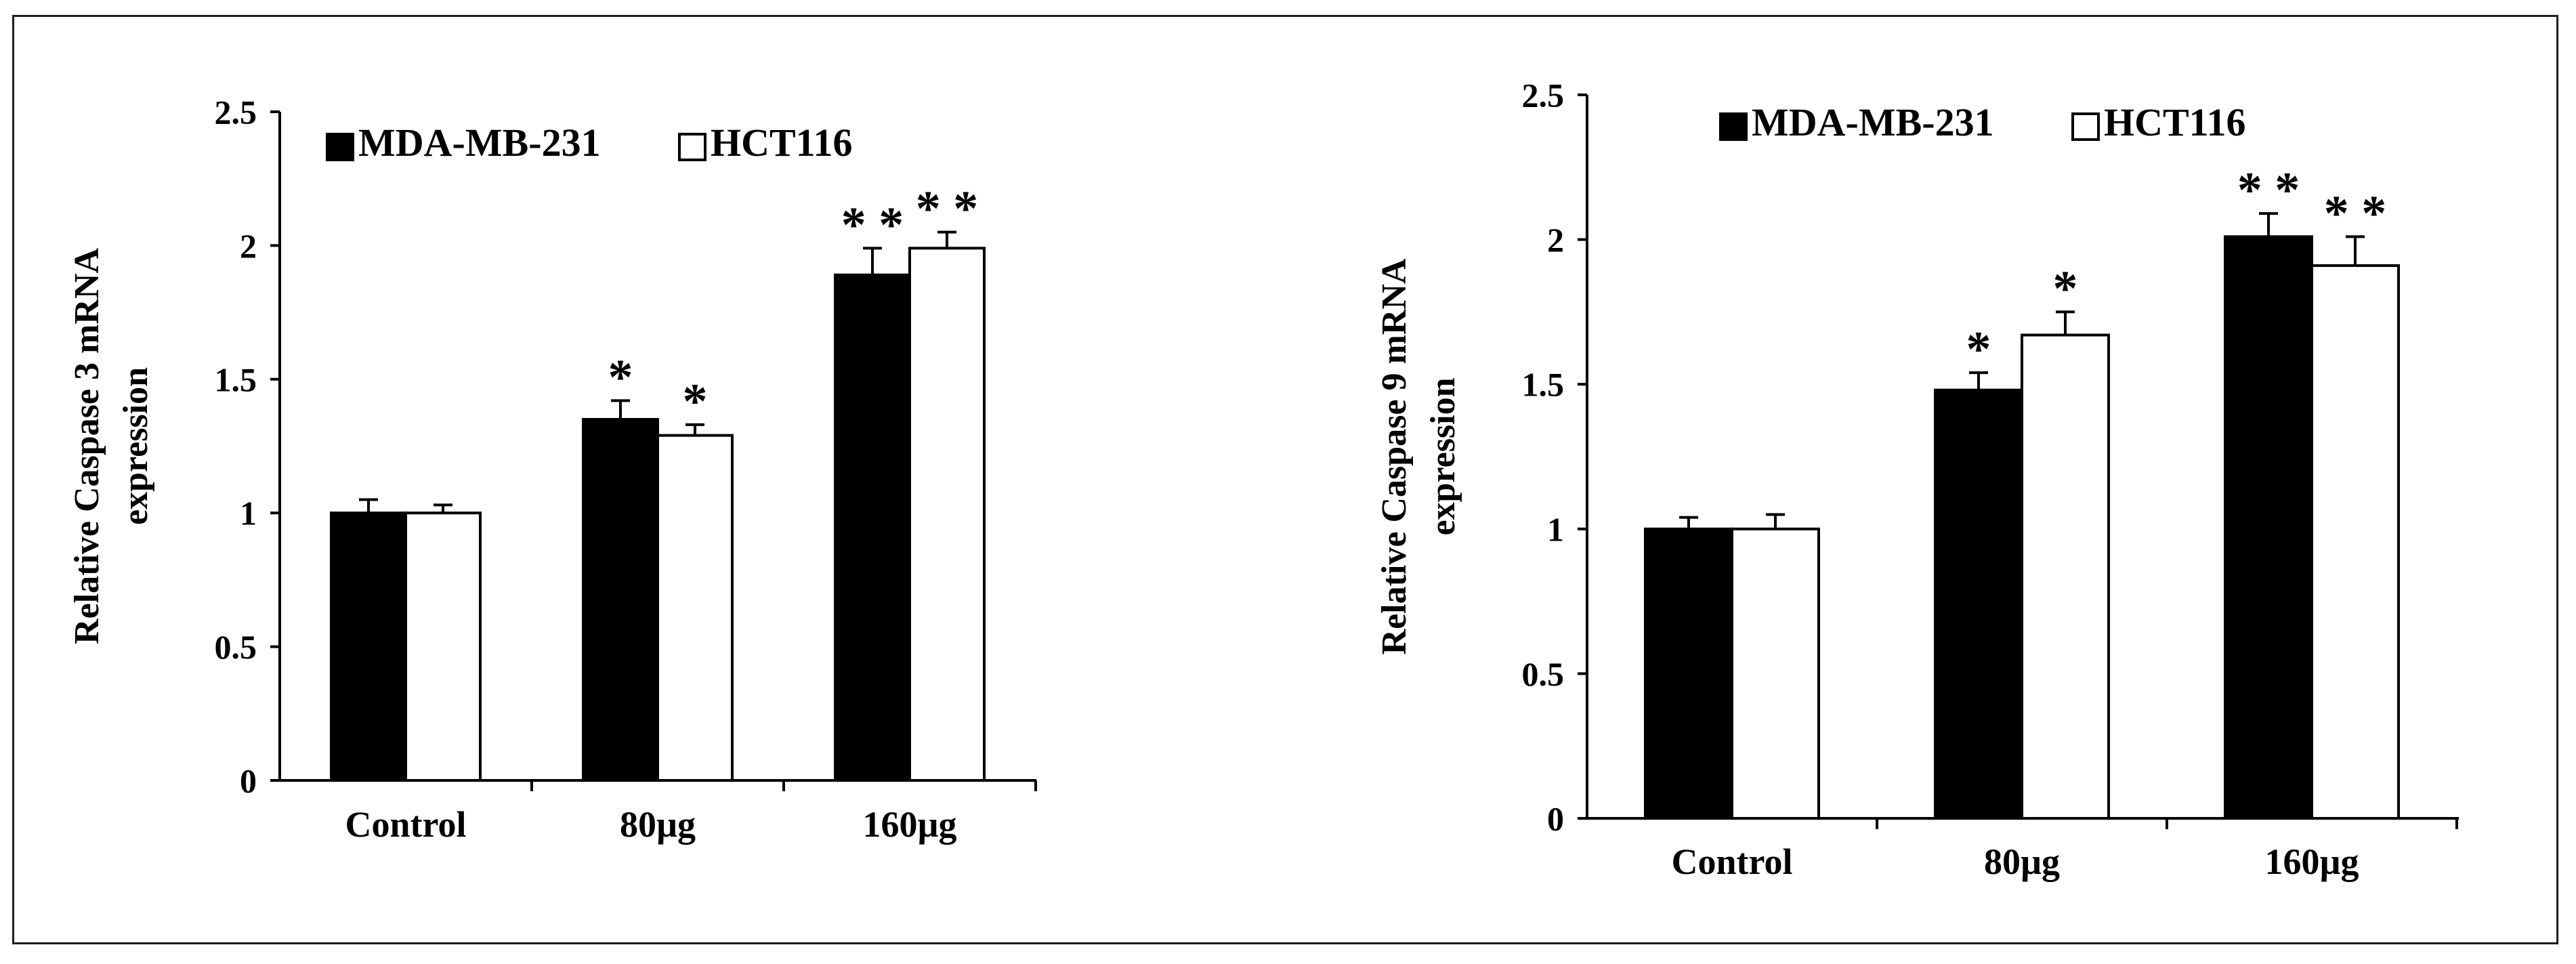 The image size is (2576, 964). What do you see at coordinates (87, 446) in the screenshot?
I see `y-axis-label-line1: Relative Caspase 3 mRNA` at bounding box center [87, 446].